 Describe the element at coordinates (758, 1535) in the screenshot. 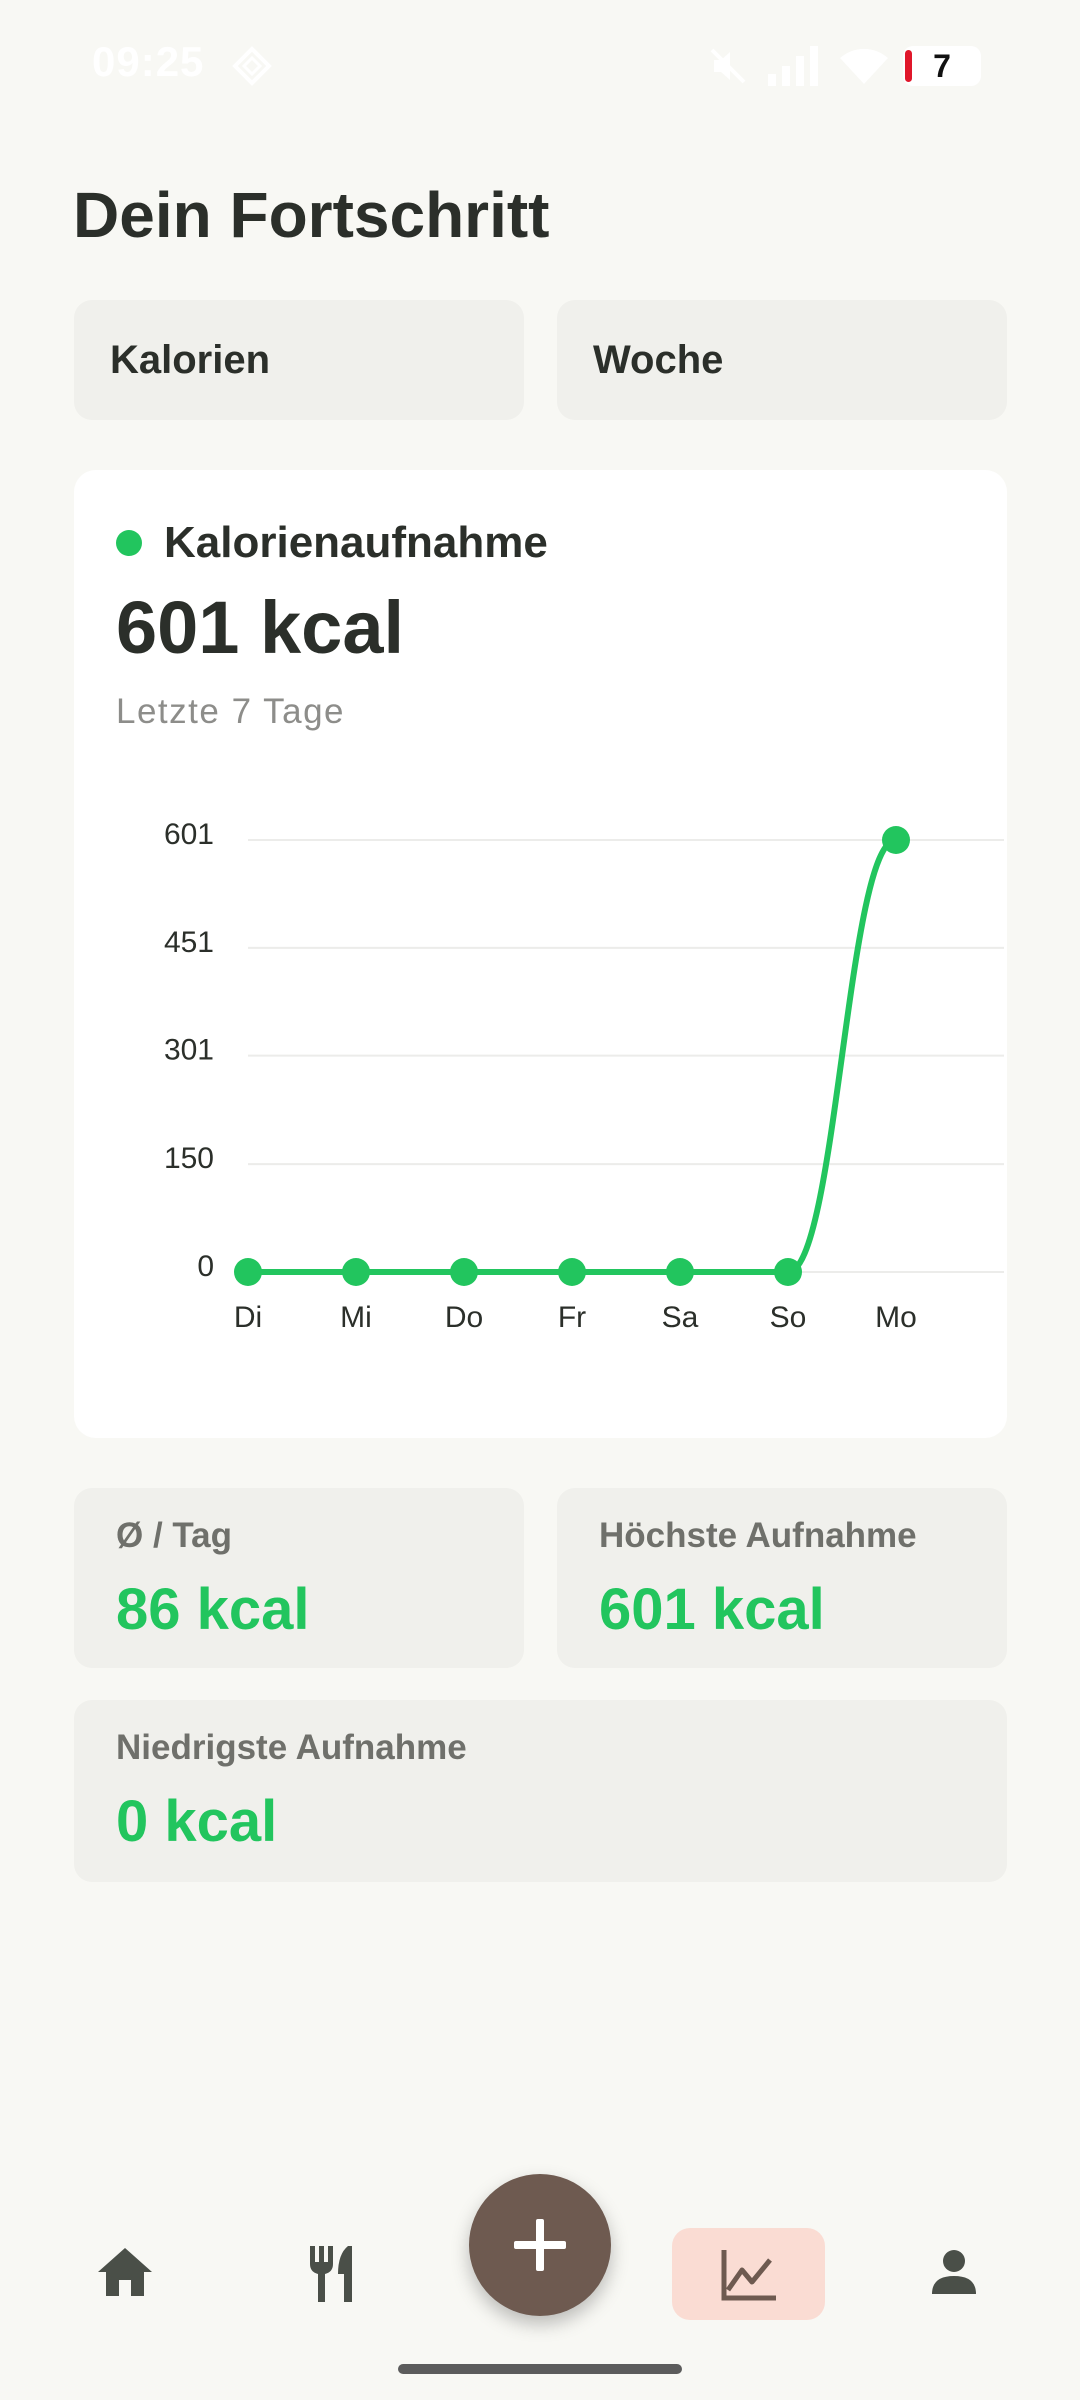

I see `highest-intake-label: Höchste Aufnahme` at that location.